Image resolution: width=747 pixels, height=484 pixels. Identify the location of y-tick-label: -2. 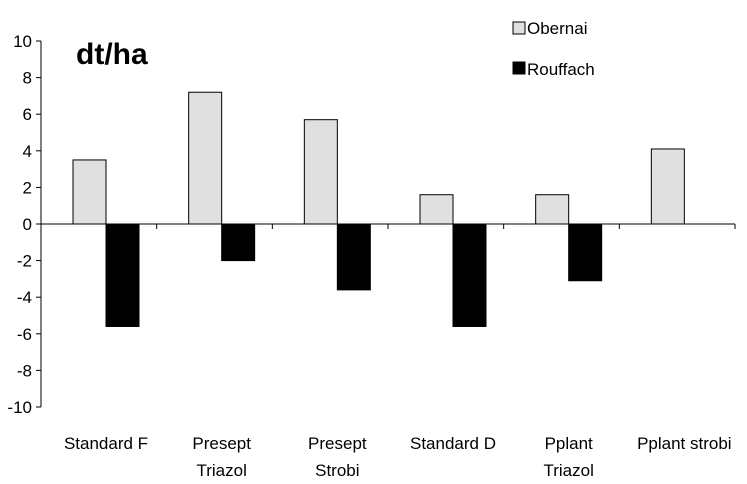
(24, 261).